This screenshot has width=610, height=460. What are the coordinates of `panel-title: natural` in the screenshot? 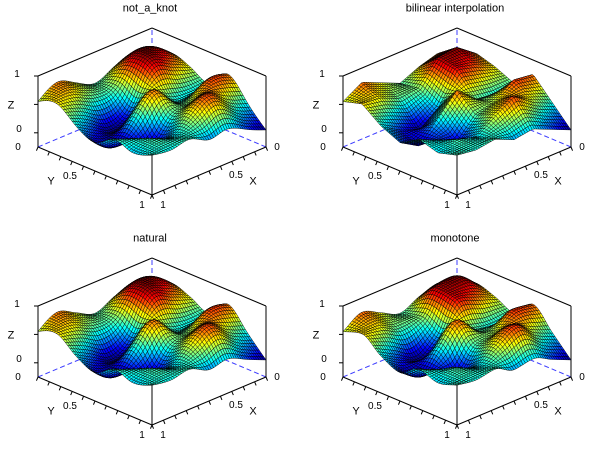 It's located at (150, 238).